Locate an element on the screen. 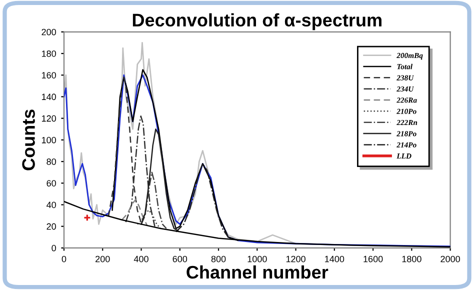 The image size is (474, 290). x-tick-label: 2000 is located at coordinates (450, 259).